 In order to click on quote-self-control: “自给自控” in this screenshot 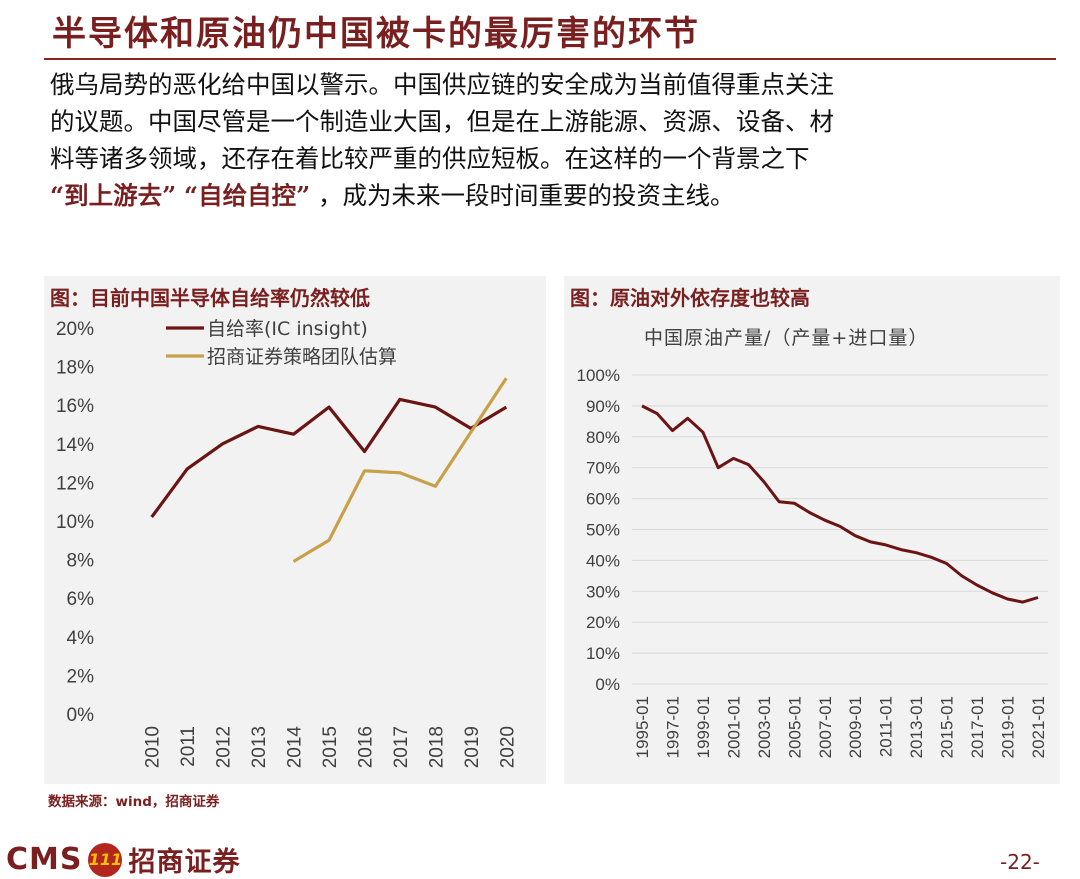, I will do `click(247, 195)`.